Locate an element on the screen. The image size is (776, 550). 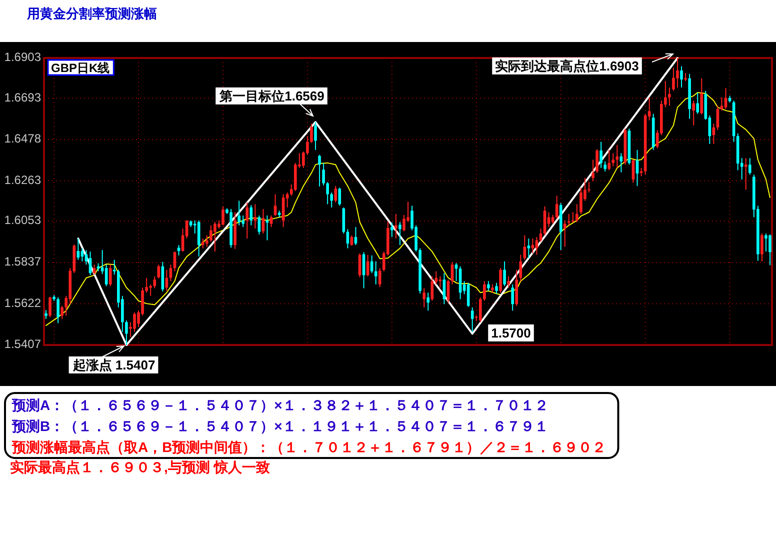
annotation: 实际到达最高点位1.6903 is located at coordinates (567, 66).